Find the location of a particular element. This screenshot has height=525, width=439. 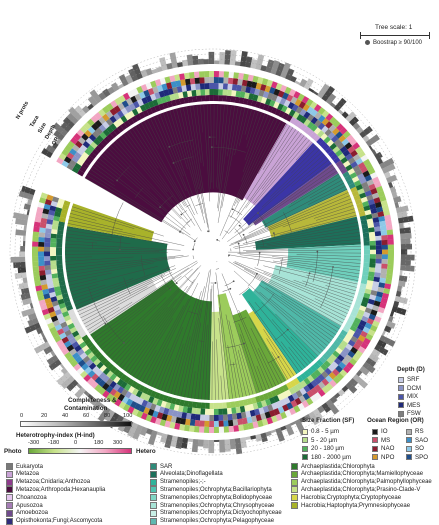

taxonomy-label: Stramenopiles;Ochrophyta;Pelagophyceae is located at coordinates (217, 521).